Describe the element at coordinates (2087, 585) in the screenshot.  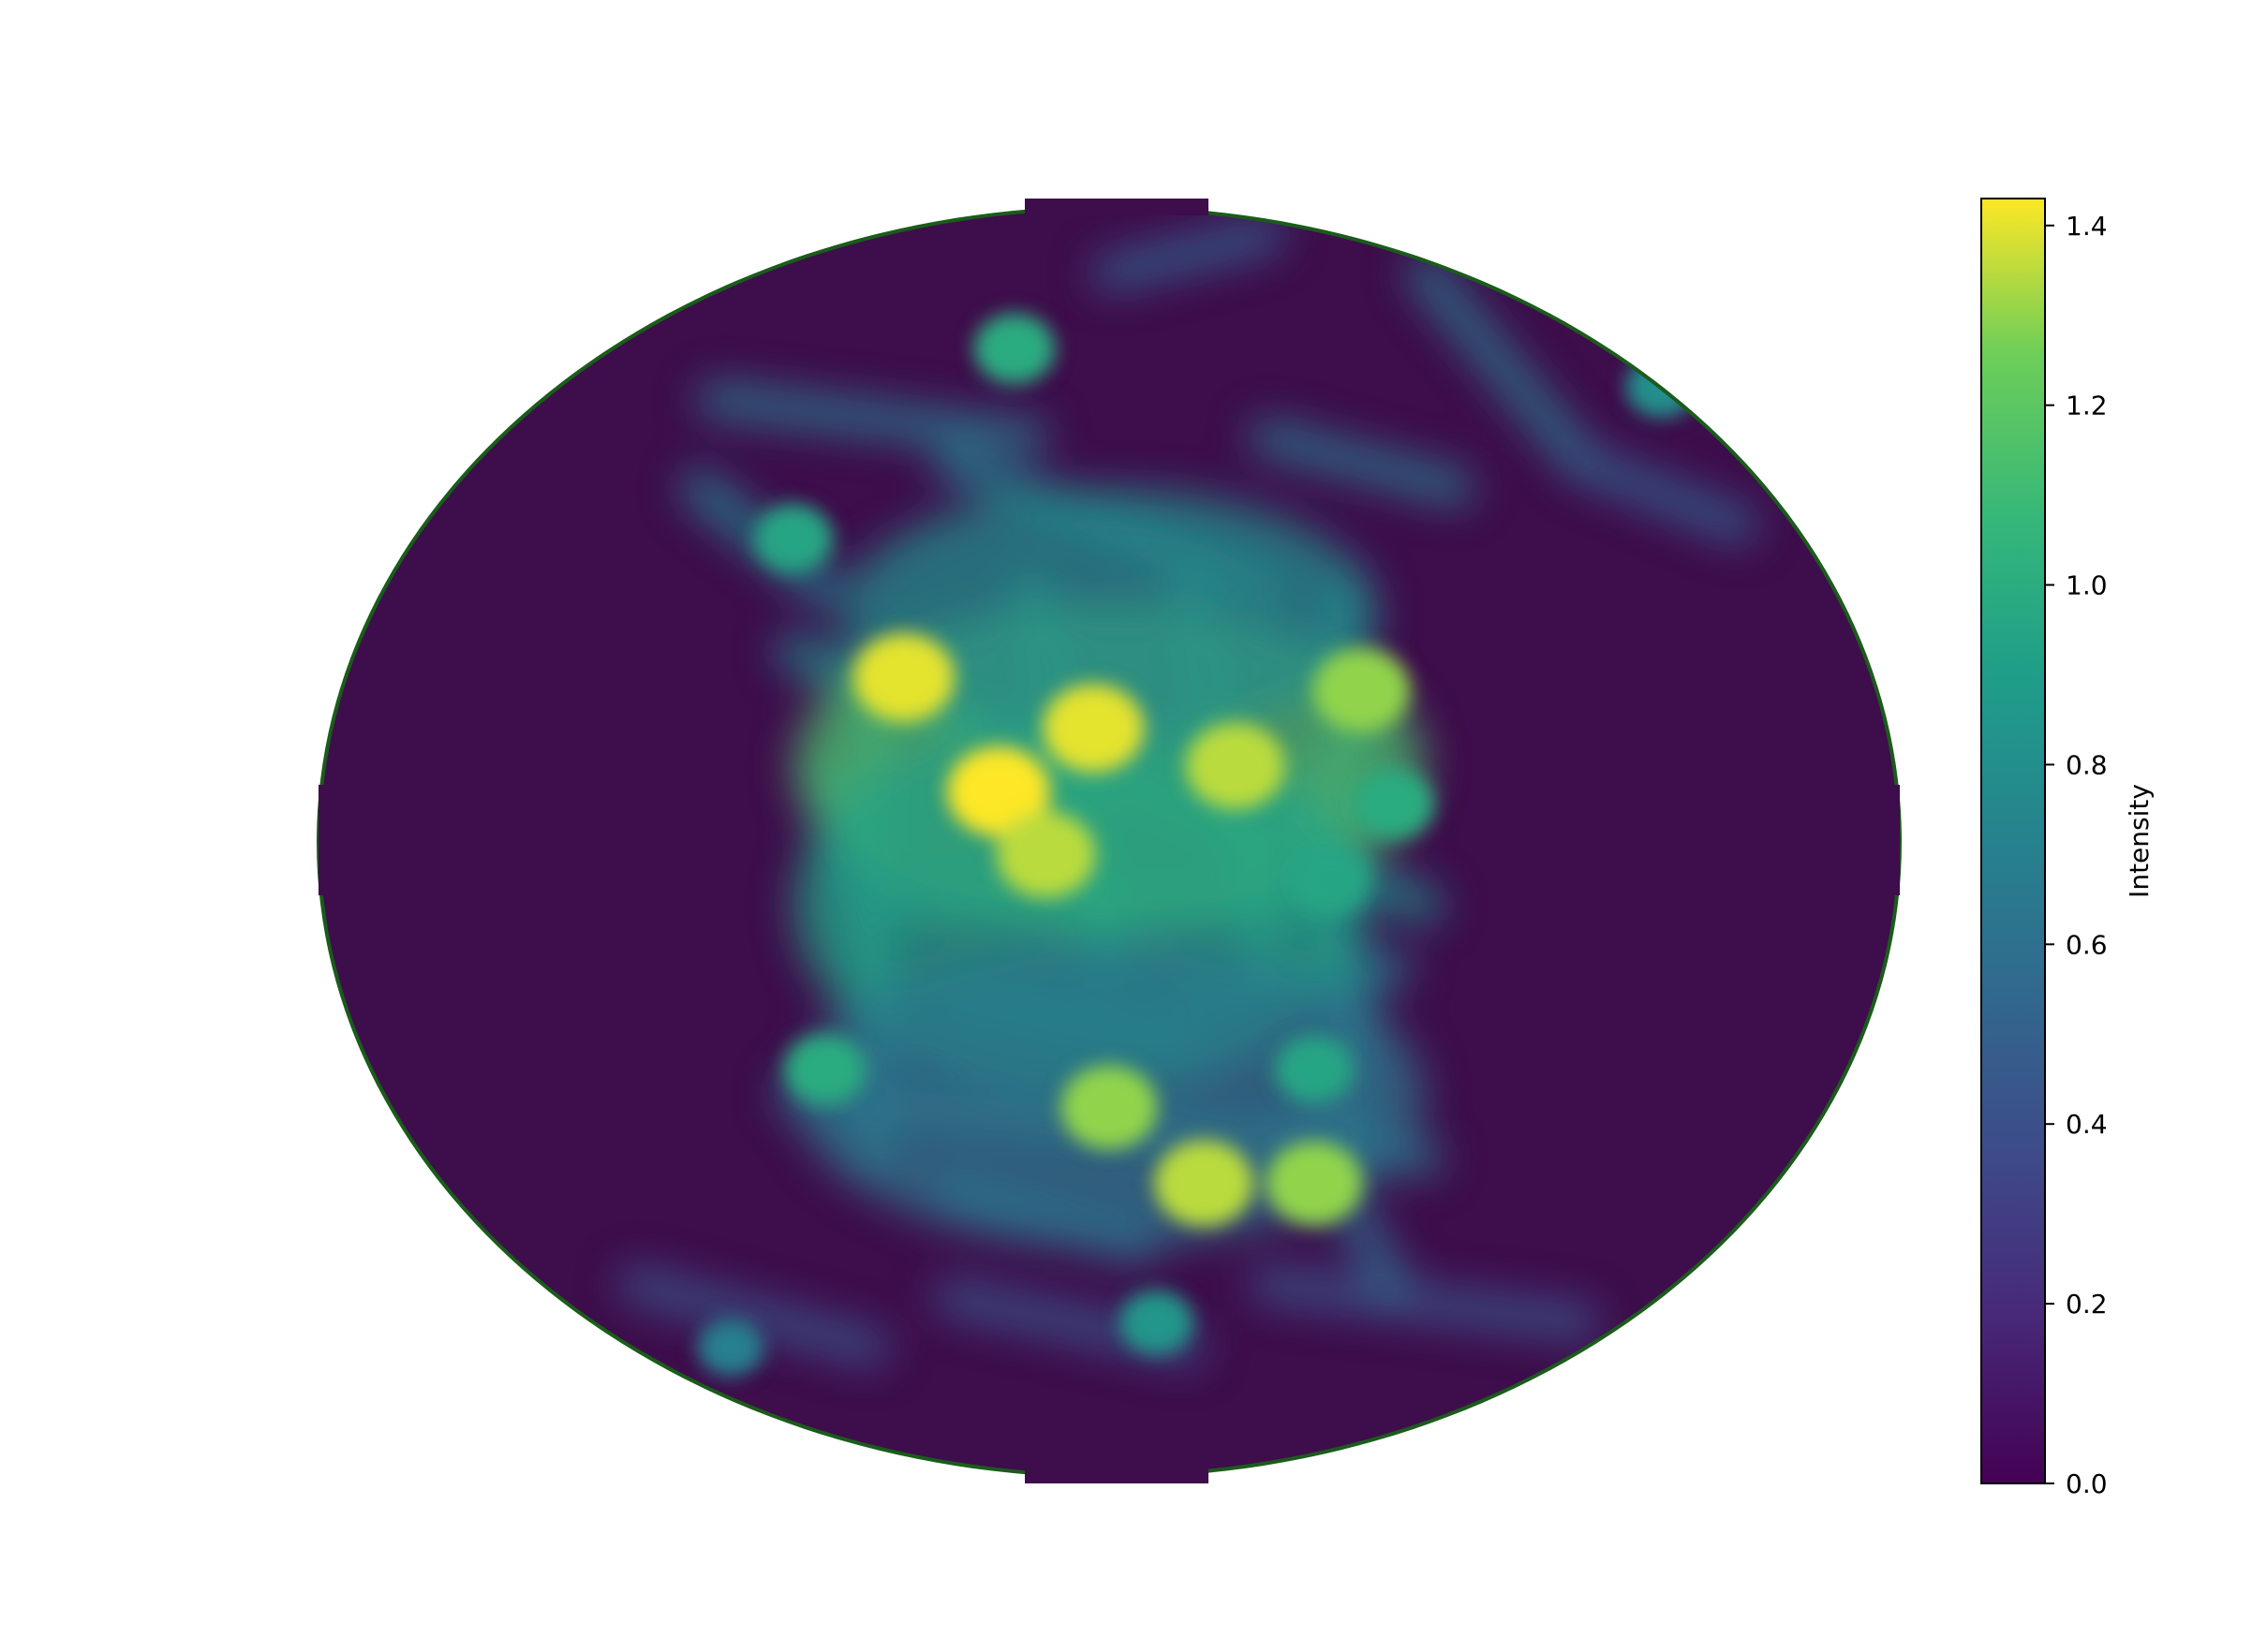
I see `colorbar-tick-label: 1.0` at that location.